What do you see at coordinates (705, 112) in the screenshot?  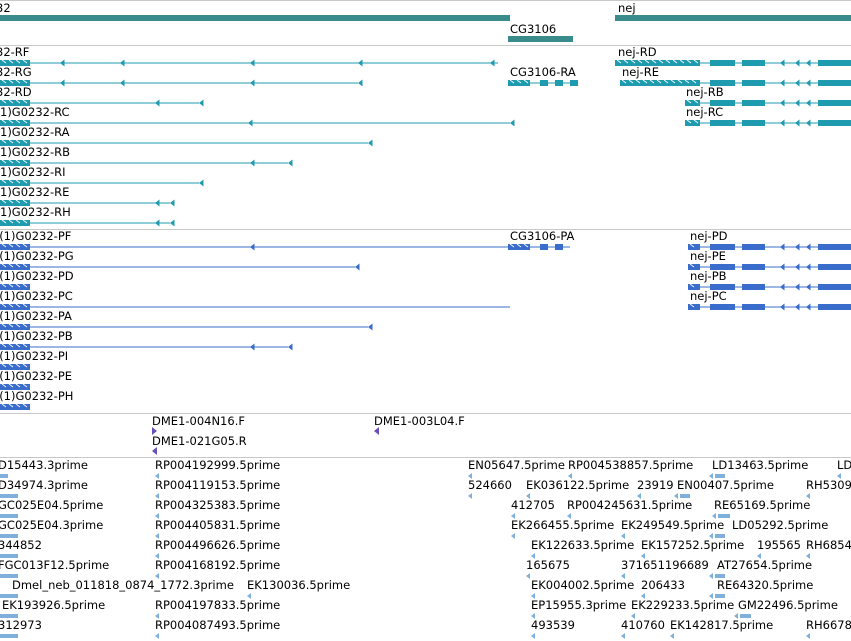 I see `feature-label: nej-RC` at bounding box center [705, 112].